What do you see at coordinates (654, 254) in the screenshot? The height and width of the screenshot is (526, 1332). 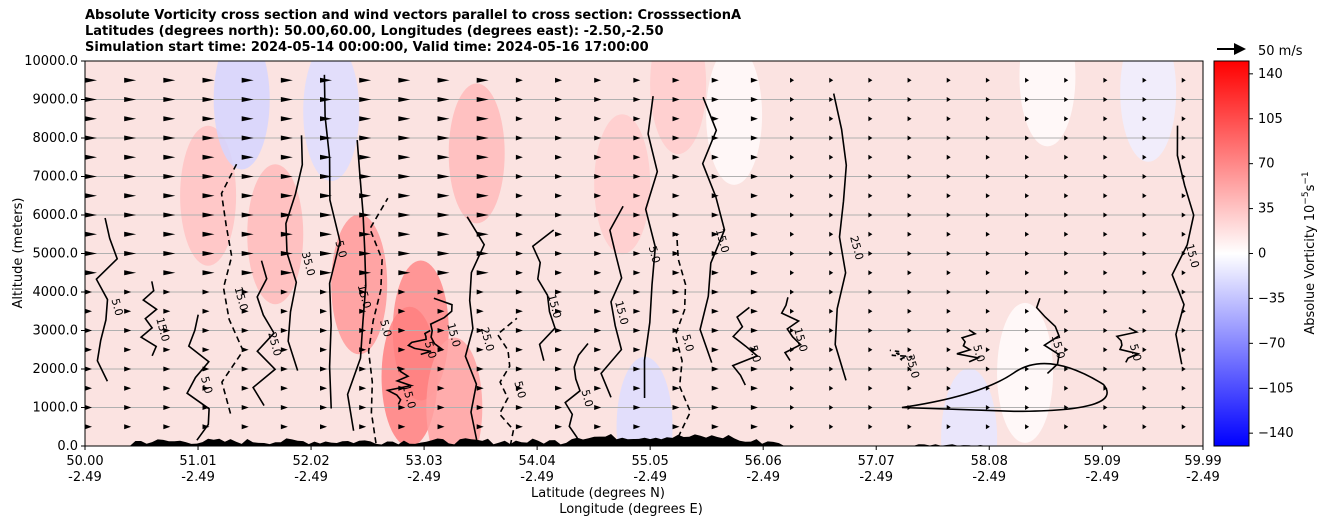 I see `contour-label: 5.0` at bounding box center [654, 254].